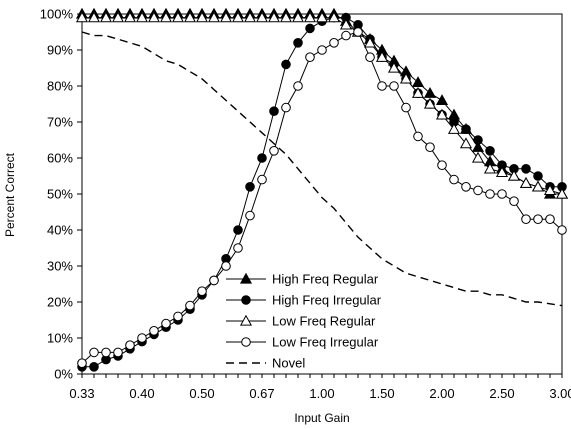 The height and width of the screenshot is (429, 571). I want to click on legend-label: Novel, so click(288, 363).